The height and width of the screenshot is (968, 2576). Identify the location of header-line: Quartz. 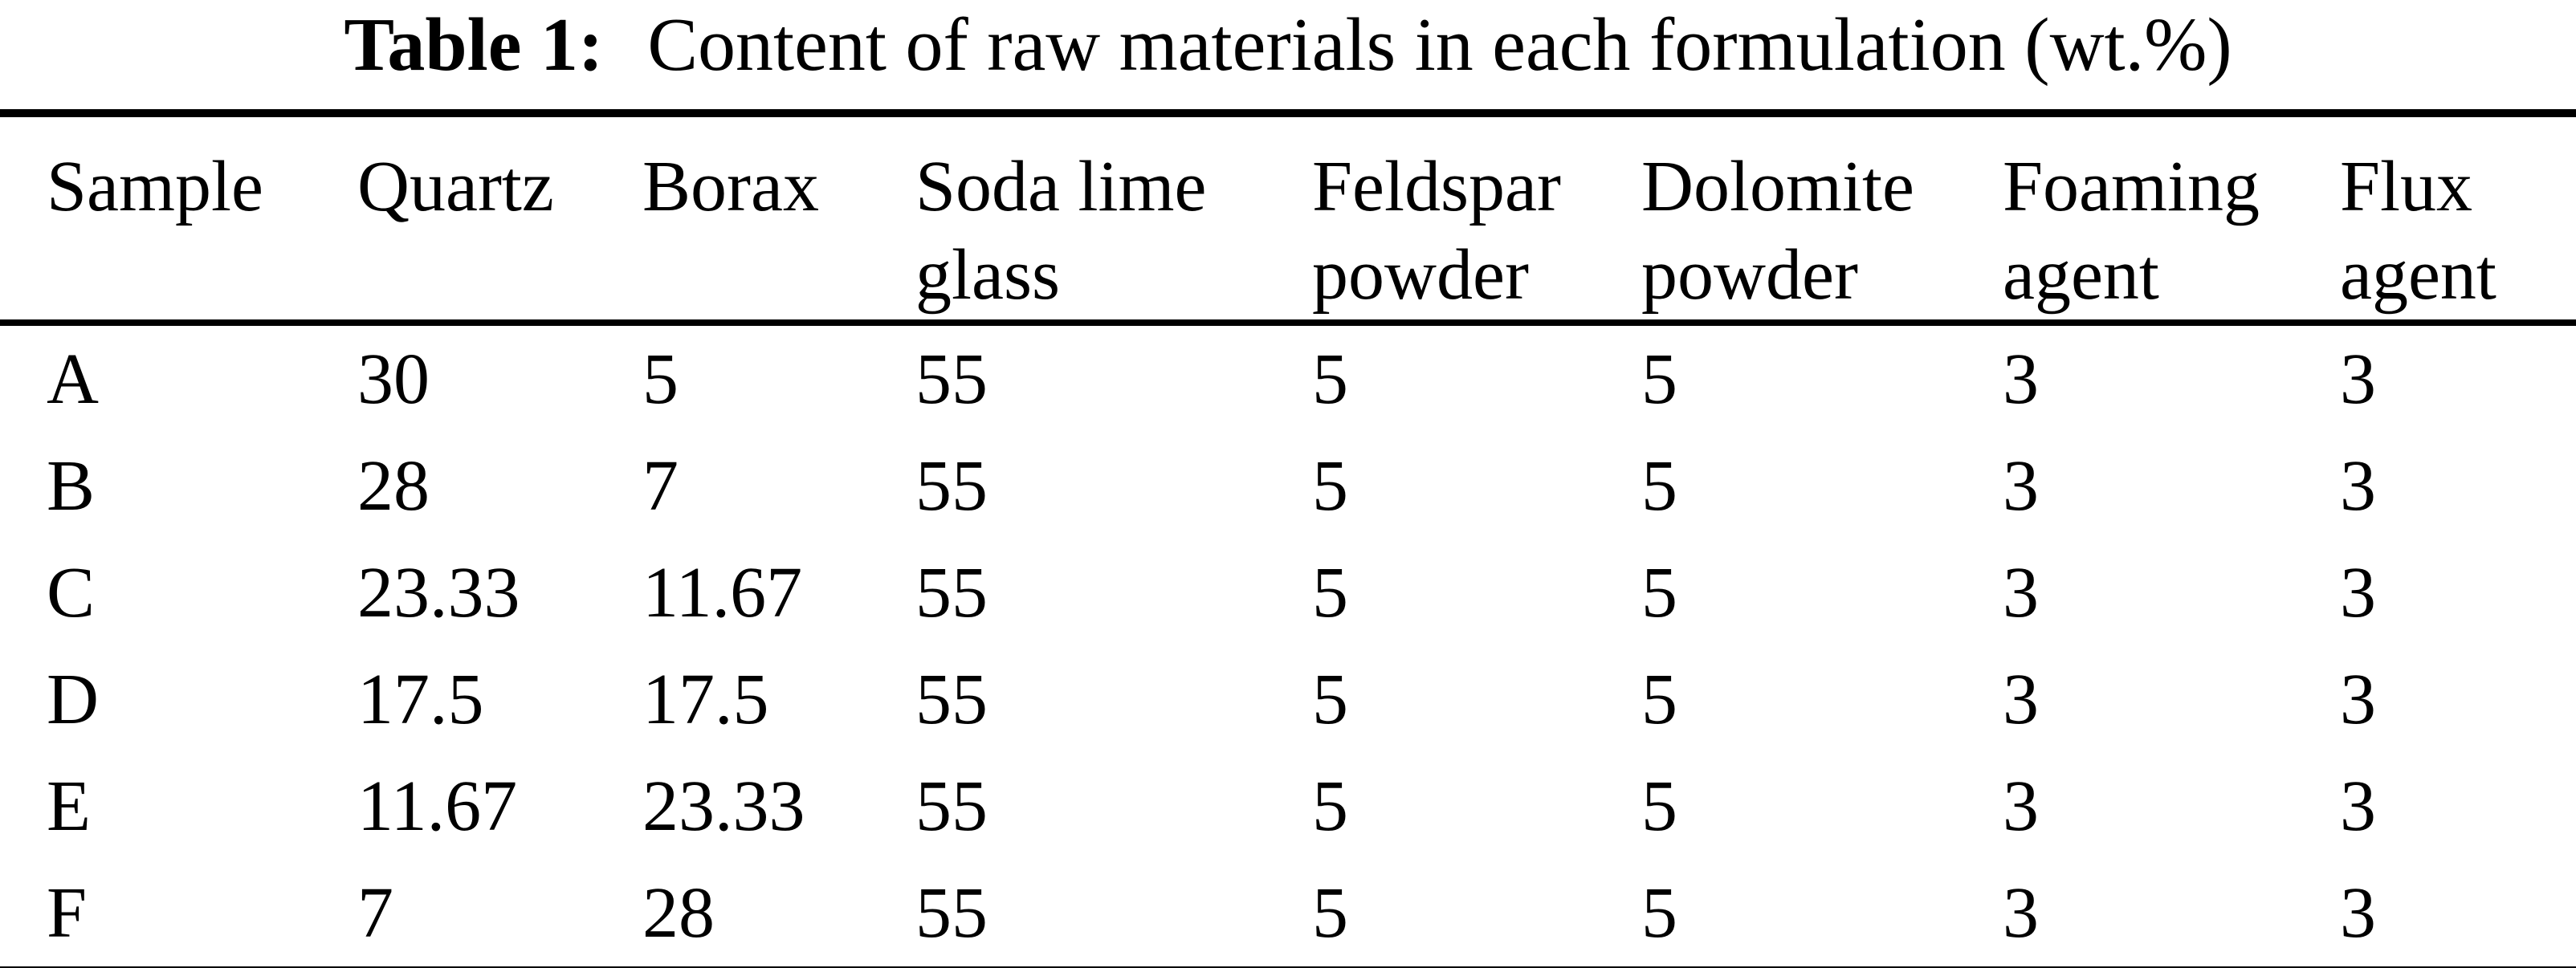
(455, 186).